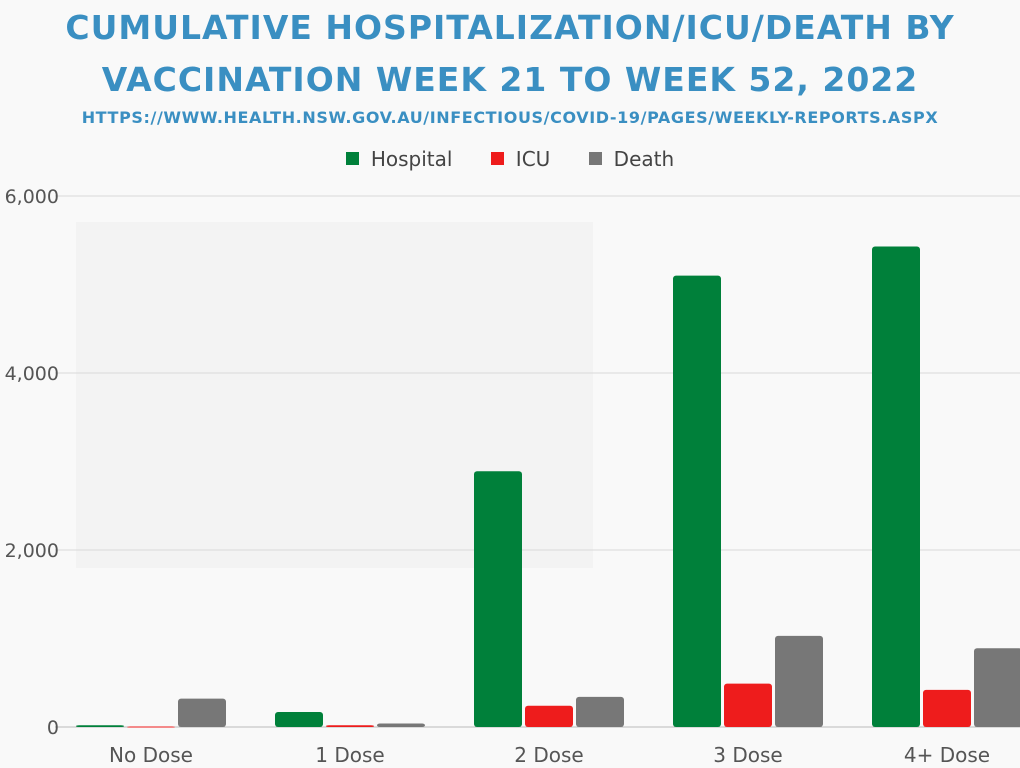 The width and height of the screenshot is (1020, 768). Describe the element at coordinates (947, 708) in the screenshot. I see `bar-icu-4-dose` at that location.